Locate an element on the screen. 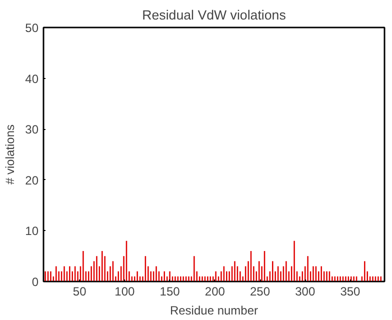  x-tick-label: 250 is located at coordinates (260, 291).